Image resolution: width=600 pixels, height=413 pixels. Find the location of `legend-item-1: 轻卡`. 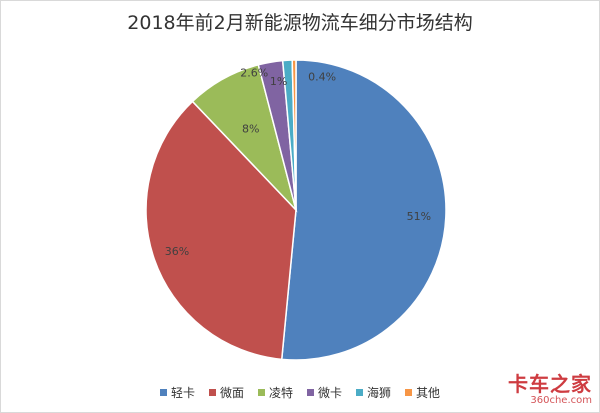

legend-item-1: 轻卡 is located at coordinates (177, 392).